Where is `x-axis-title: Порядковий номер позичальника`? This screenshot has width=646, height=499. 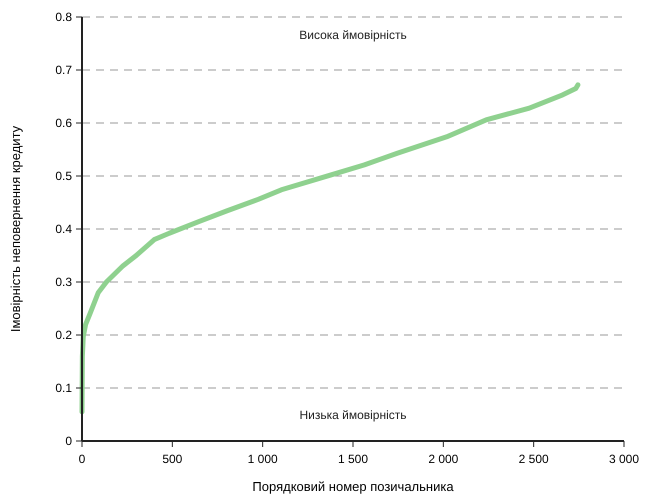
x-axis-title: Порядковий номер позичальника is located at coordinates (353, 486).